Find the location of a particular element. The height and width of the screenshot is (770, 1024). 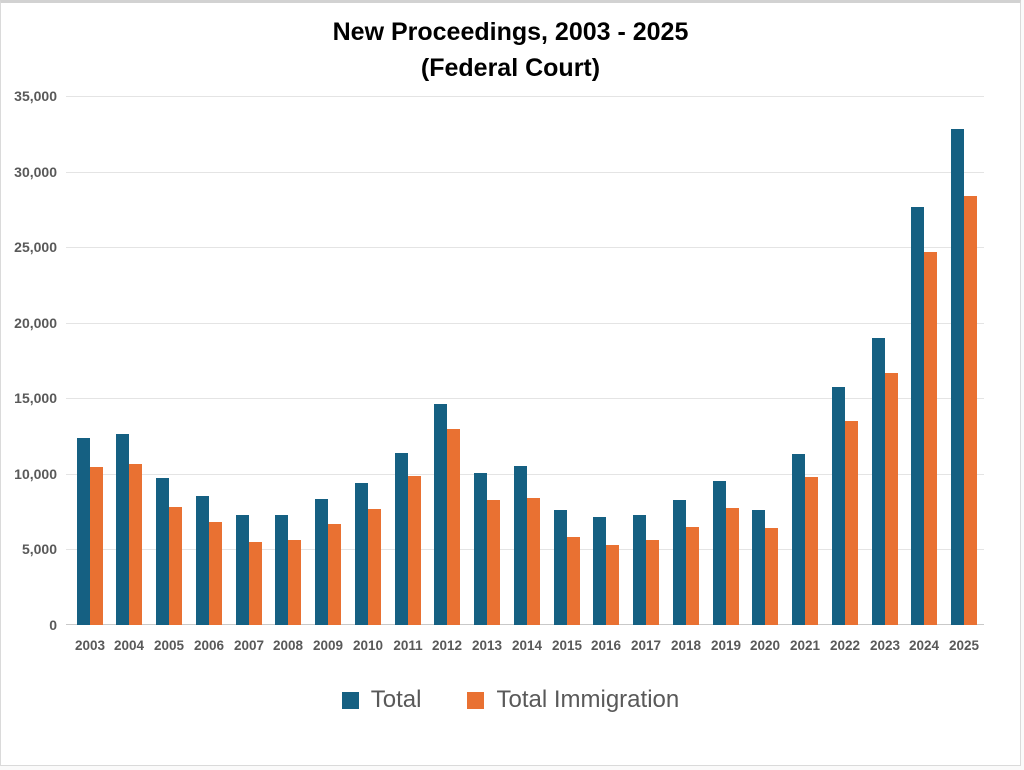

x-tick-label-2013: 2013 is located at coordinates (487, 645).